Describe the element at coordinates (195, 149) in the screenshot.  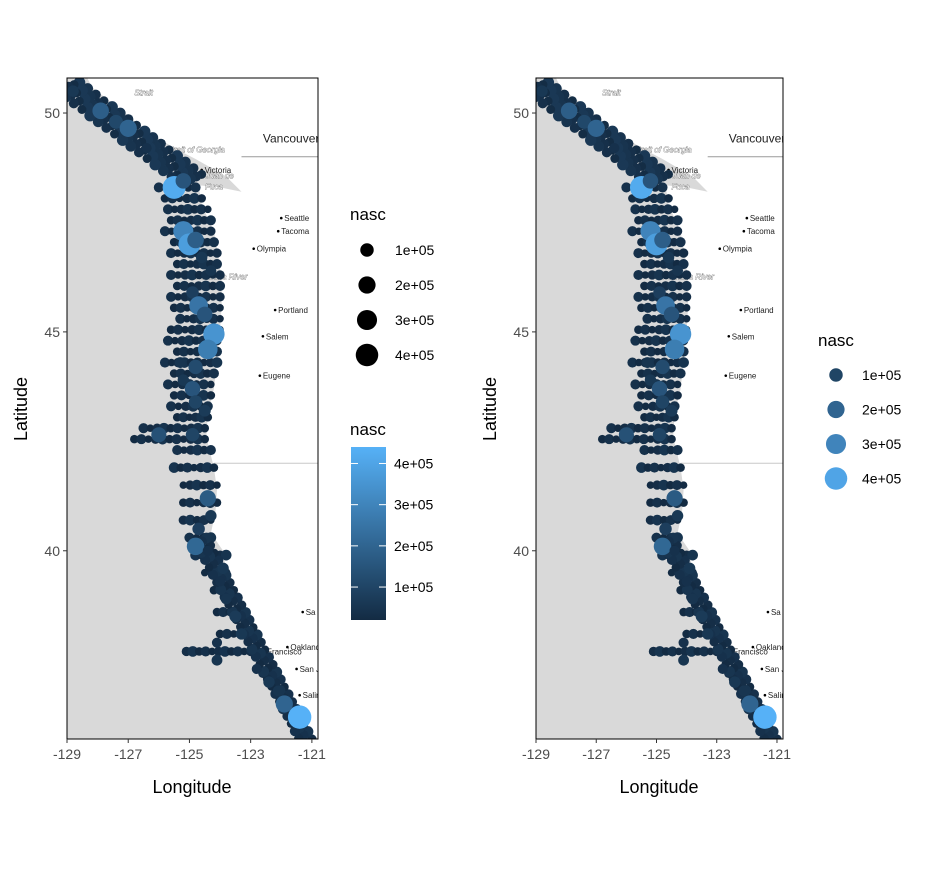
I see `water-label: Strait of Georgia` at that location.